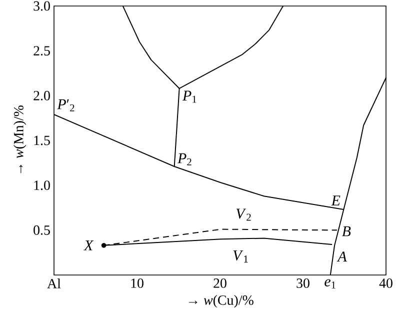  What do you see at coordinates (303, 283) in the screenshot?
I see `x-tick-label: 30` at bounding box center [303, 283].